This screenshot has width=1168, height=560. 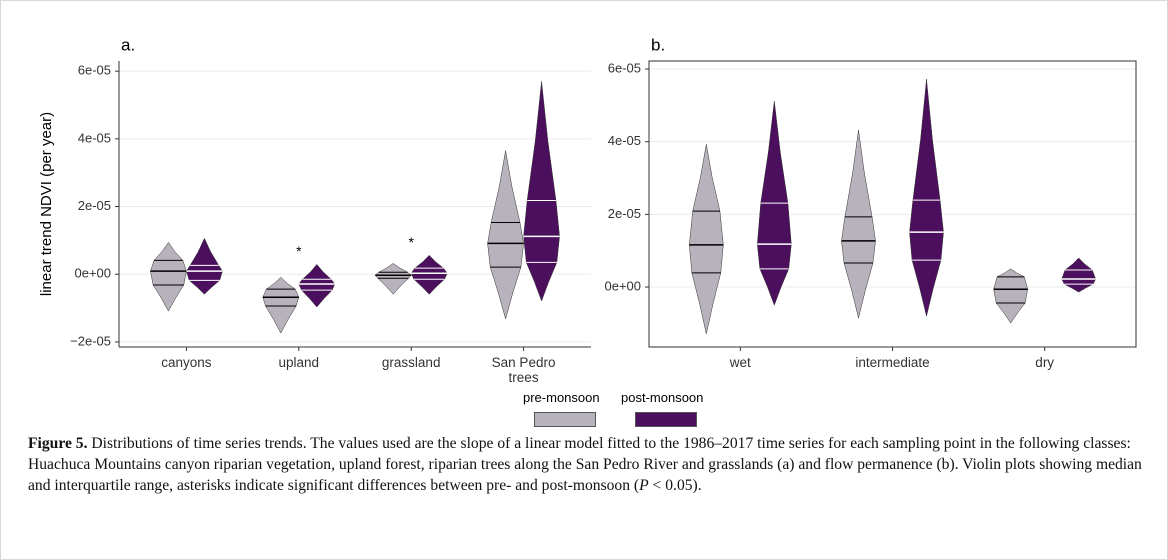 What do you see at coordinates (90, 340) in the screenshot?
I see `y-tick-label: −2e-05` at bounding box center [90, 340].